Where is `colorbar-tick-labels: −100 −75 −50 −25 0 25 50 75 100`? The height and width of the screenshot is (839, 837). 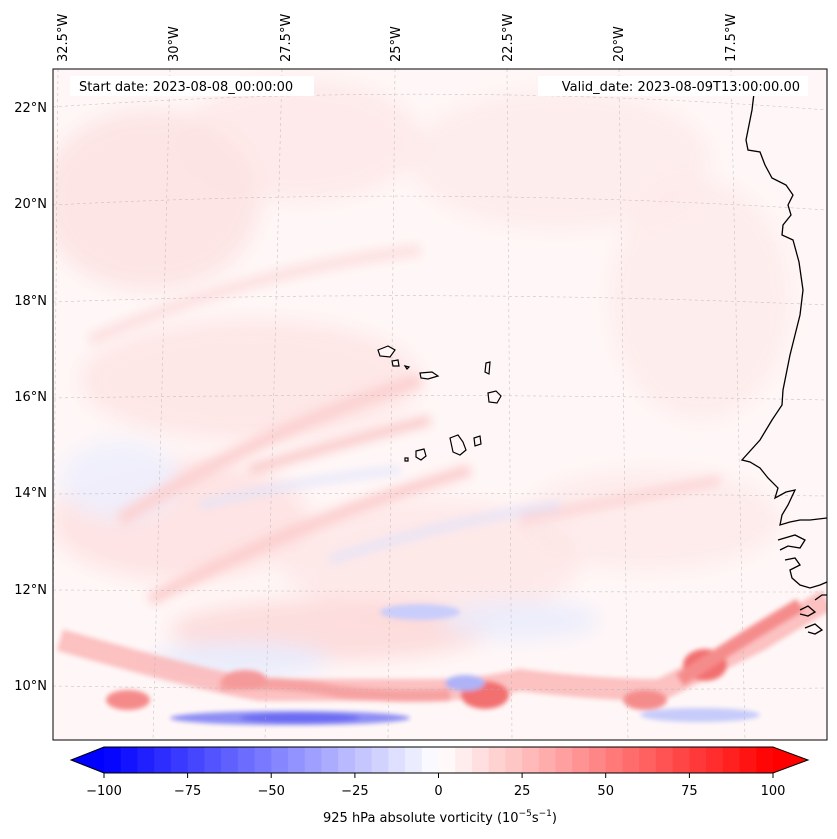 colorbar-tick-labels: −100 −75 −50 −25 0 25 50 75 100 is located at coordinates (435, 791).